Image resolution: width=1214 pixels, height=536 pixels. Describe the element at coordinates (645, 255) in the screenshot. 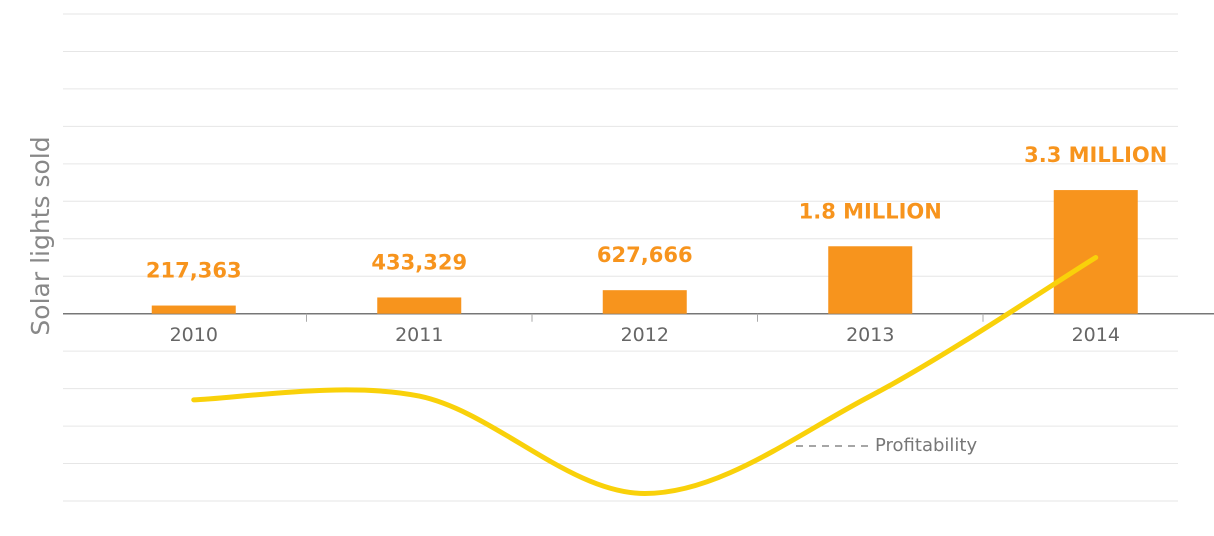

I see `value-label: 627,666` at that location.